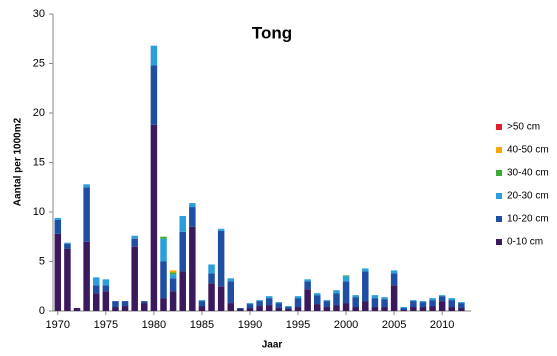 The image size is (557, 356). What do you see at coordinates (394, 325) in the screenshot?
I see `x-tick-label: 2005` at bounding box center [394, 325].